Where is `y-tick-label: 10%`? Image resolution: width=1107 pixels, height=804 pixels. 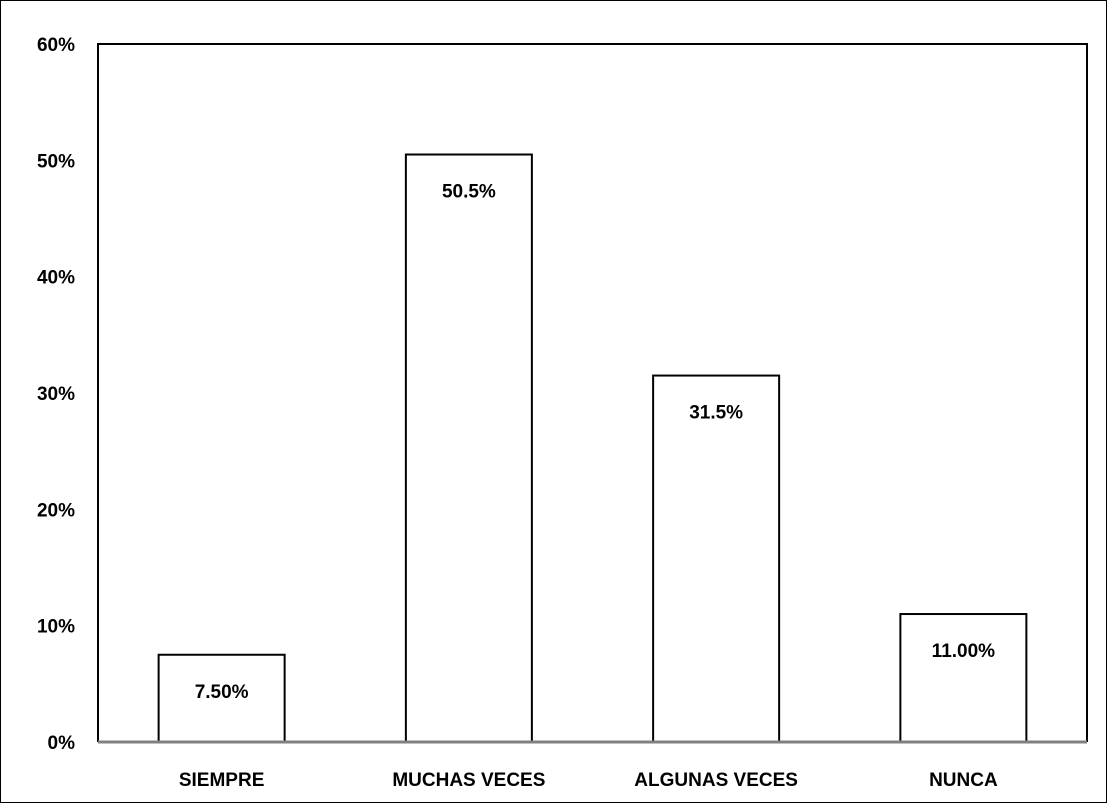 y-tick-label: 10% is located at coordinates (56, 627).